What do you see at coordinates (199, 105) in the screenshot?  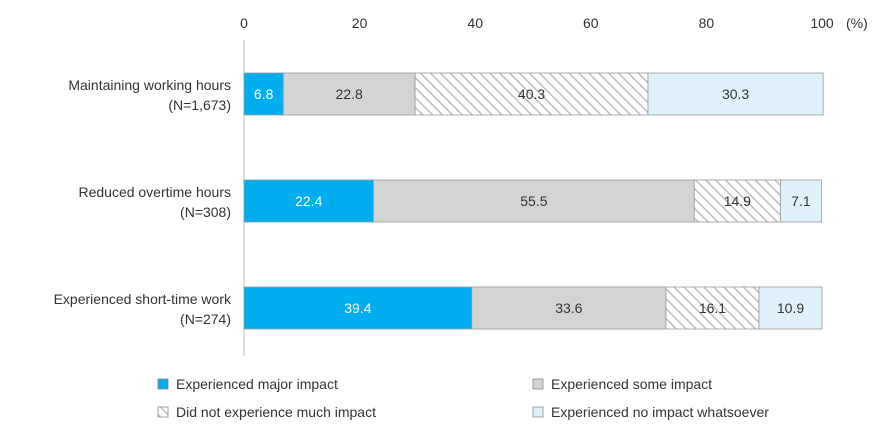 I see `category-sample-size: (N=1,673)` at bounding box center [199, 105].